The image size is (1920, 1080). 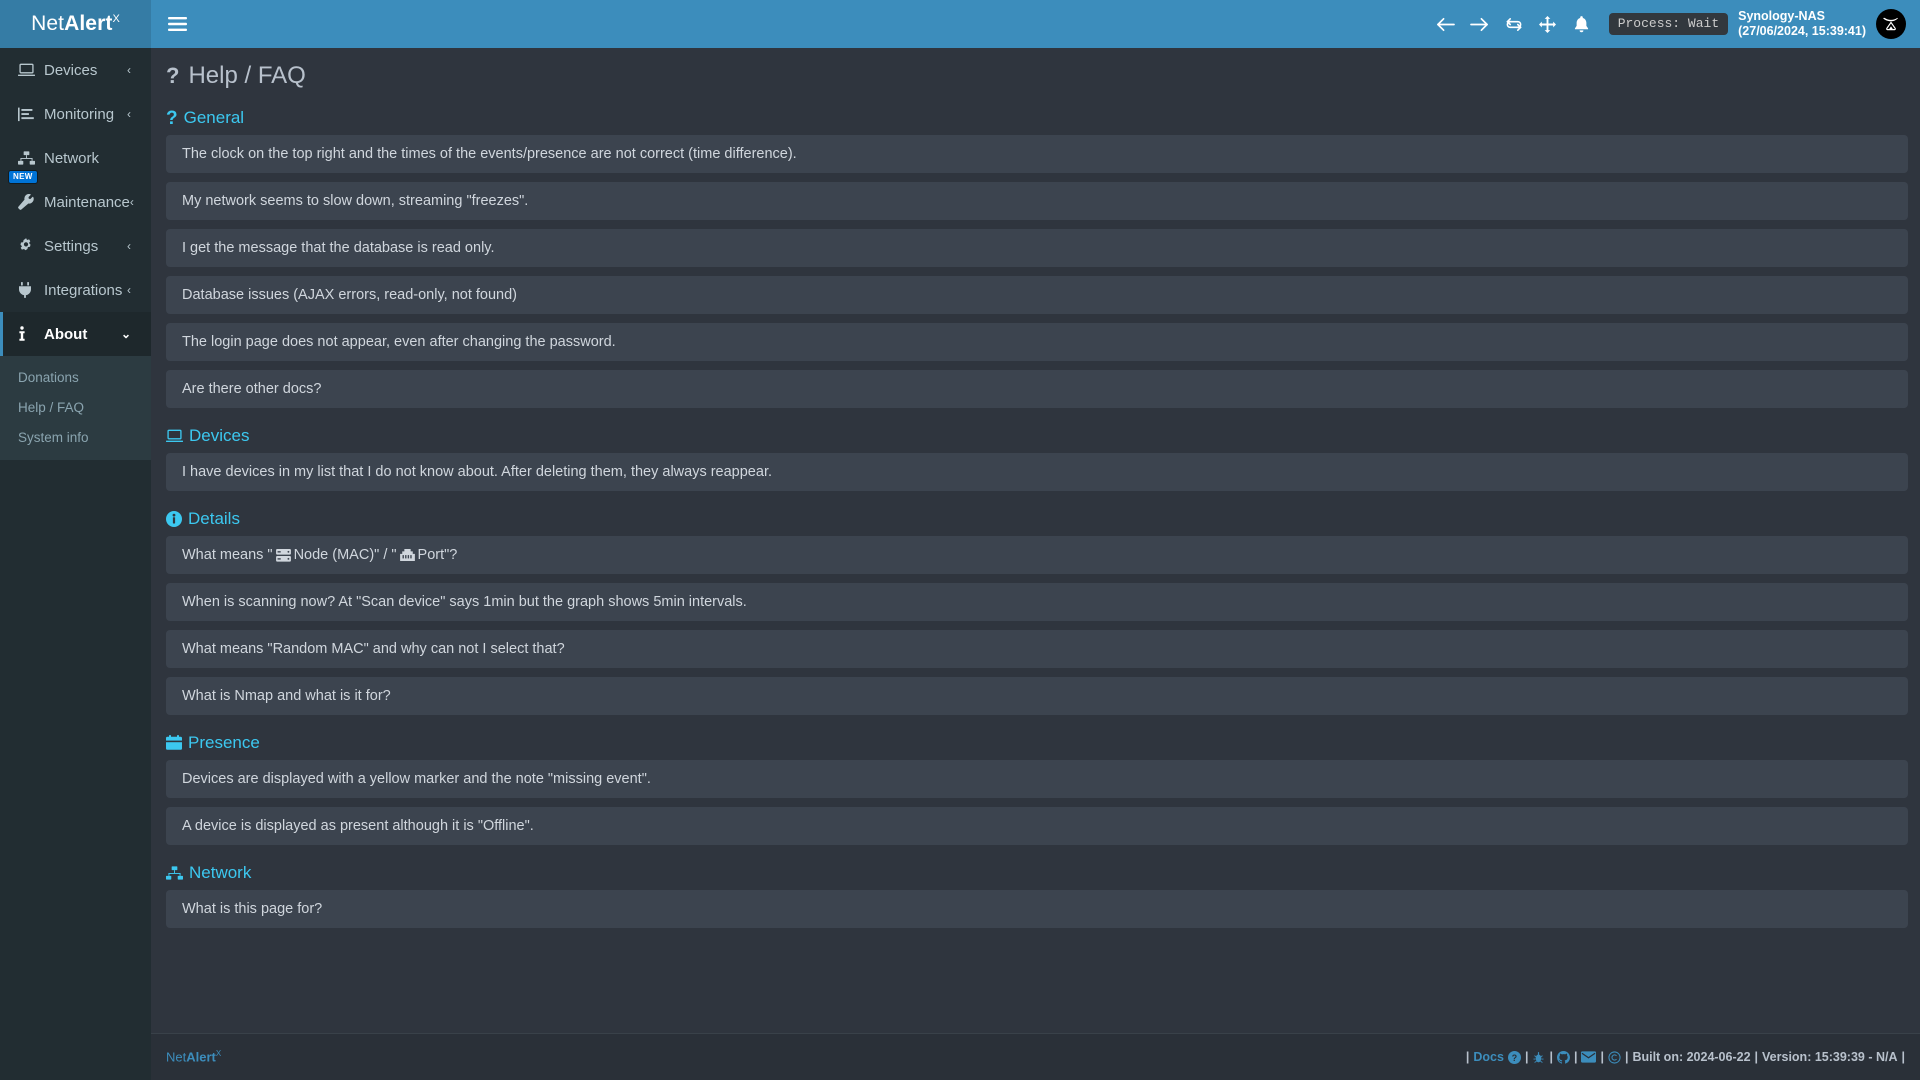 What do you see at coordinates (227, 555) in the screenshot?
I see `faq-row-text-part: What means "` at bounding box center [227, 555].